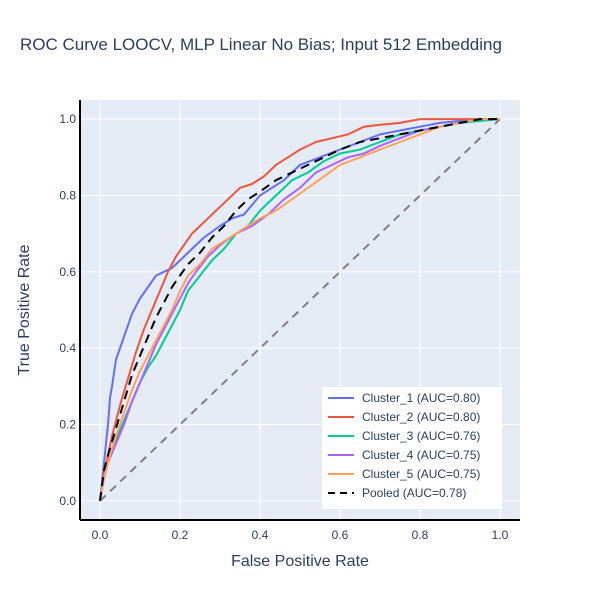  What do you see at coordinates (24, 309) in the screenshot?
I see `y-axis-label: True Positive Rate` at bounding box center [24, 309].